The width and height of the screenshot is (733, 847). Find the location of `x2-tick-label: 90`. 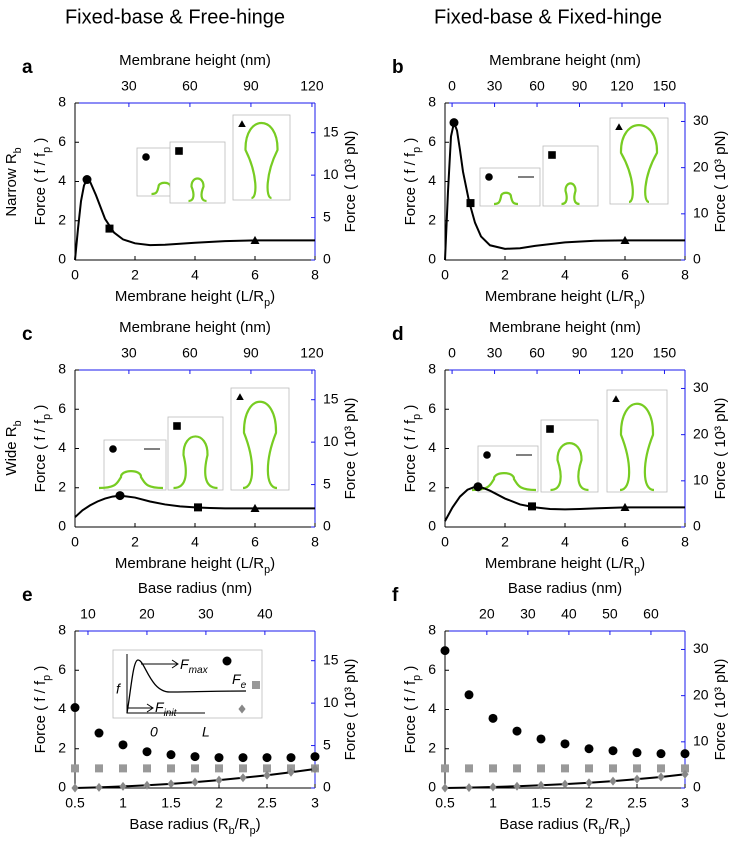

x2-tick-label: 90 is located at coordinates (251, 86).